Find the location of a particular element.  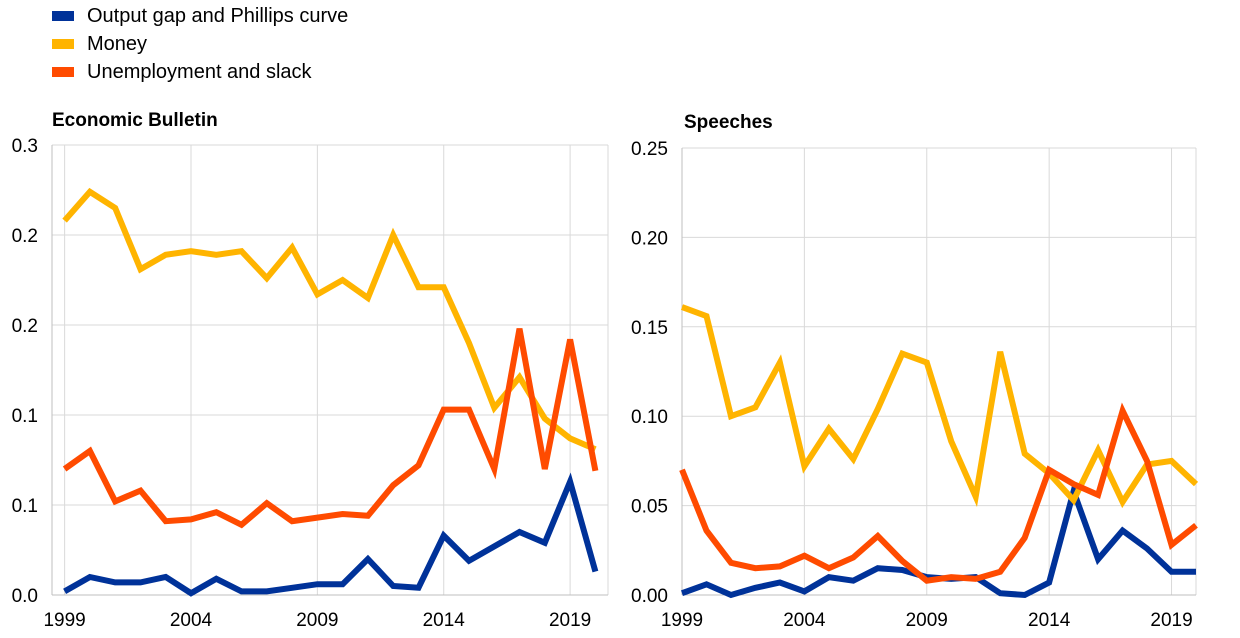

legend-label: Unemployment and slack is located at coordinates (199, 72).